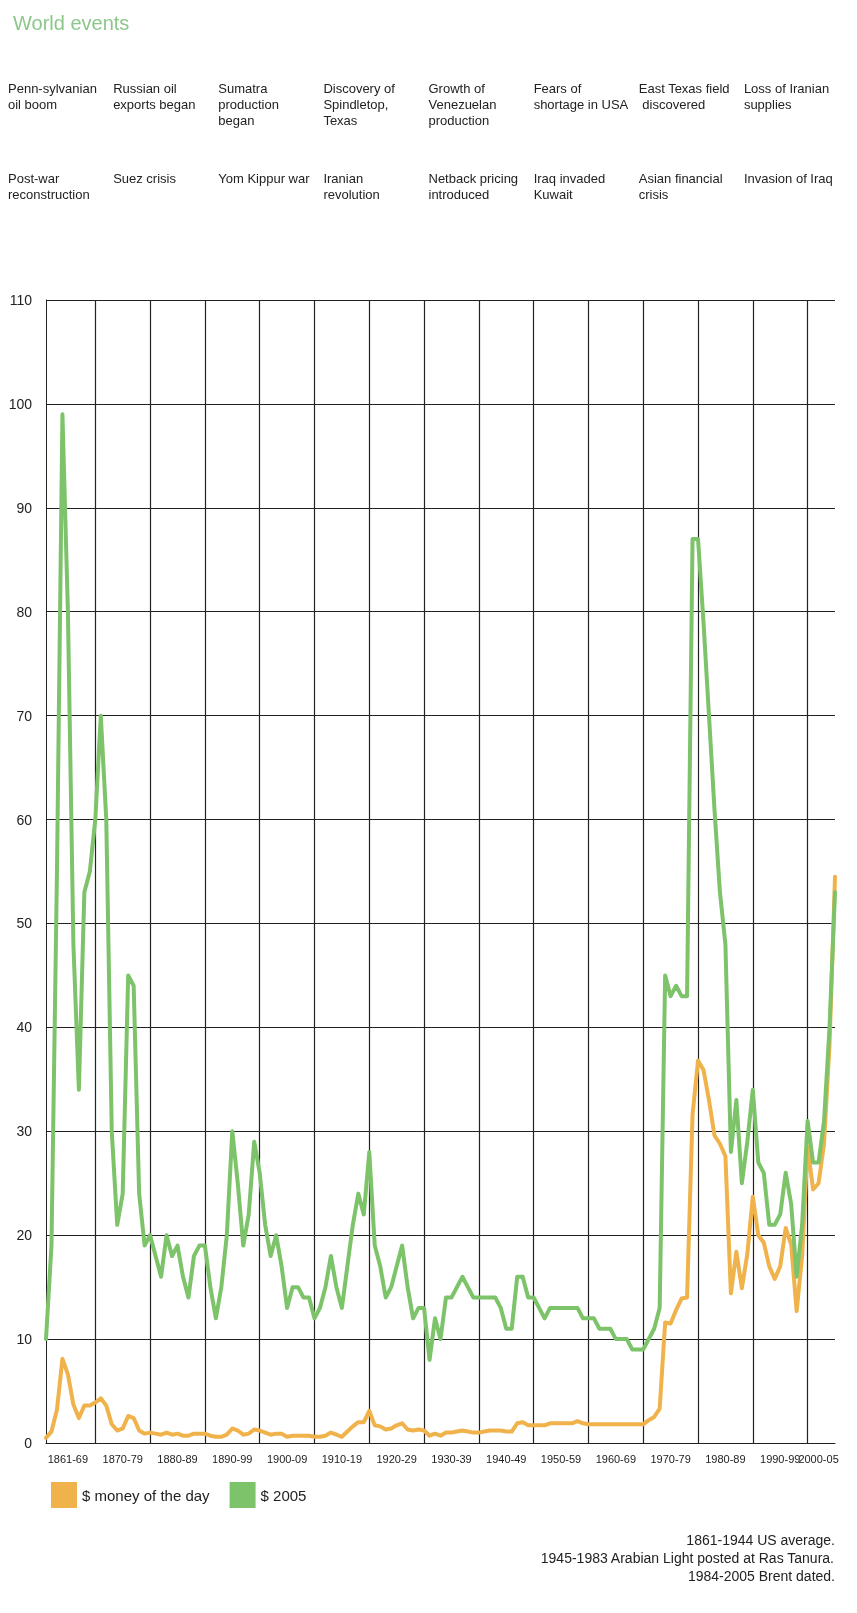 Image resolution: width=857 pixels, height=1613 pixels. What do you see at coordinates (264, 178) in the screenshot?
I see `text: Yom Kippur war` at bounding box center [264, 178].